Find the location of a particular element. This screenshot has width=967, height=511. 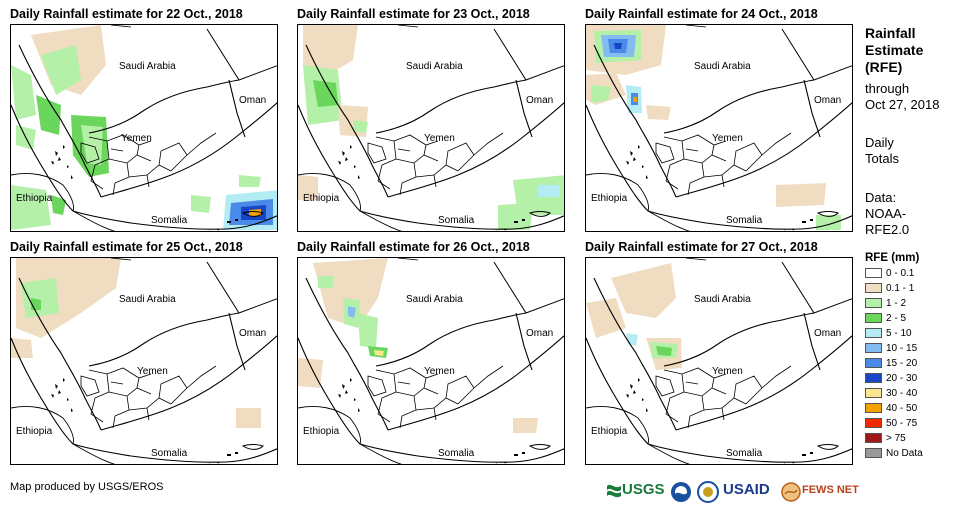

fews-net-emblem-icon is located at coordinates (791, 492).